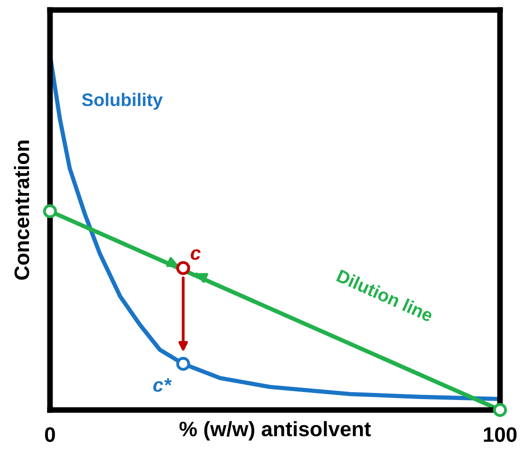  Describe the element at coordinates (500, 434) in the screenshot. I see `x-tick-label: 100` at that location.